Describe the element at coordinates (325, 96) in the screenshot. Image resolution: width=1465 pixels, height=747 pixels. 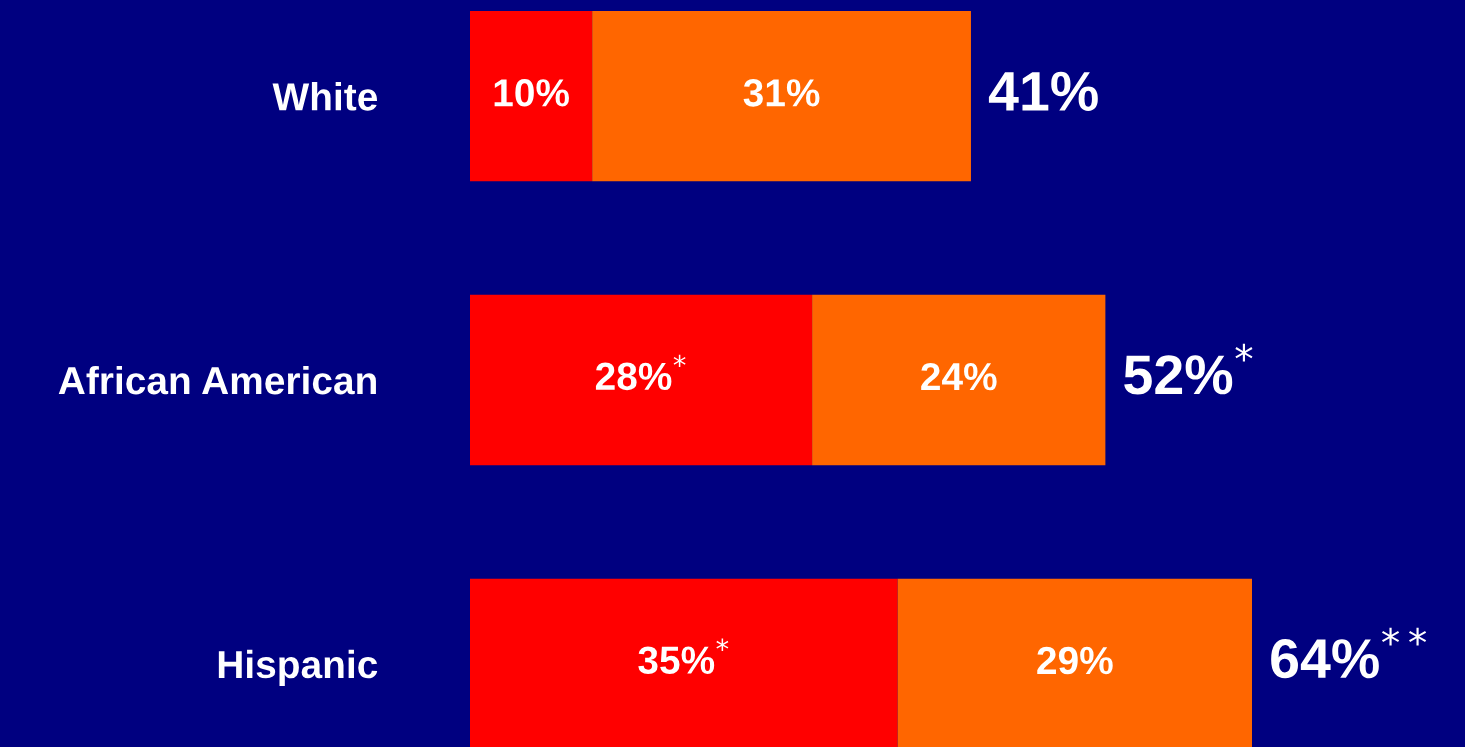
I see `y-tick-label: White` at that location.